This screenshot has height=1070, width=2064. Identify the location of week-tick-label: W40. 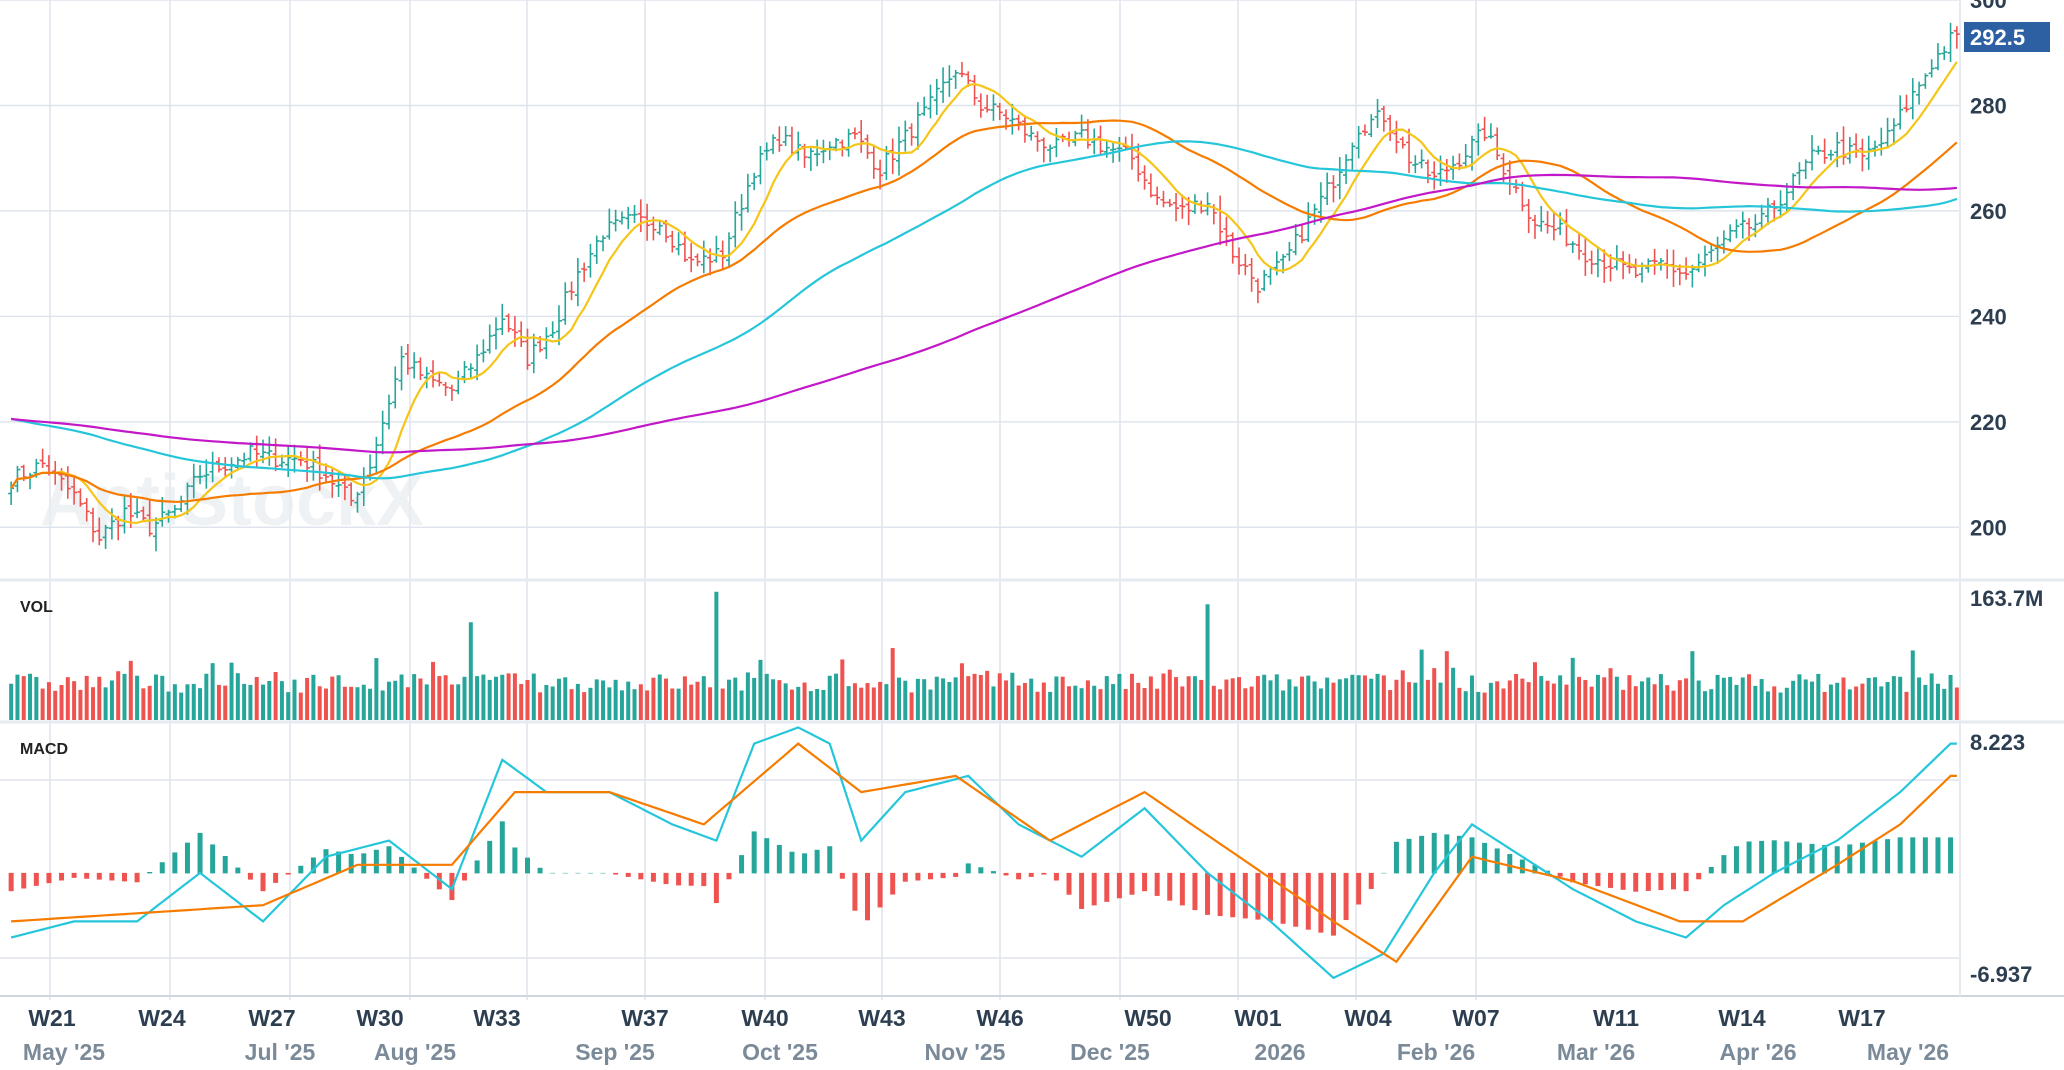
(764, 1018).